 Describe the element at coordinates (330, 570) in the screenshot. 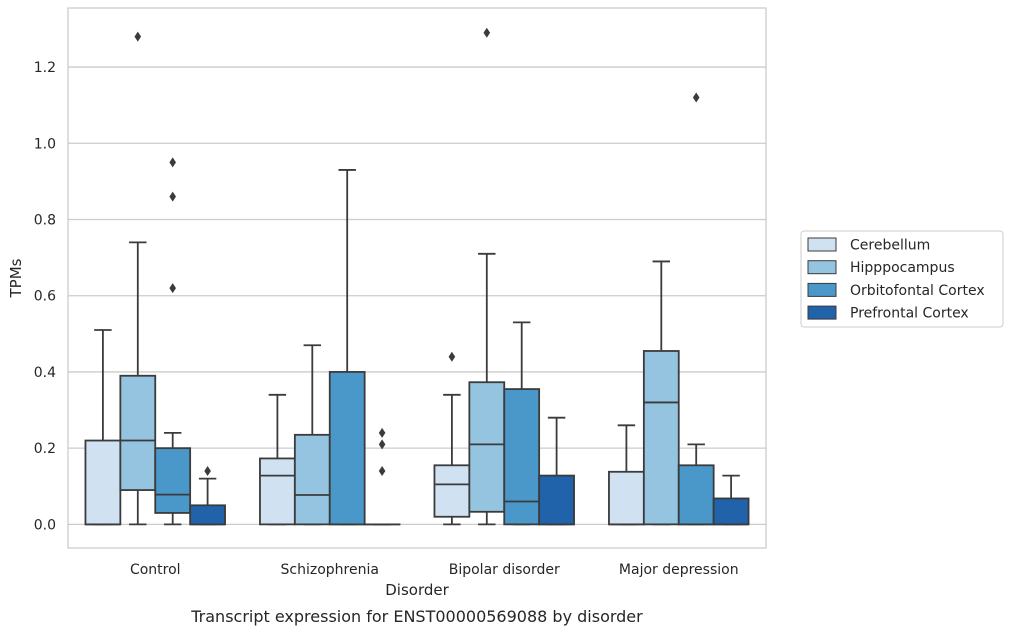

I see `x-tick-label: Schizophrenia` at that location.